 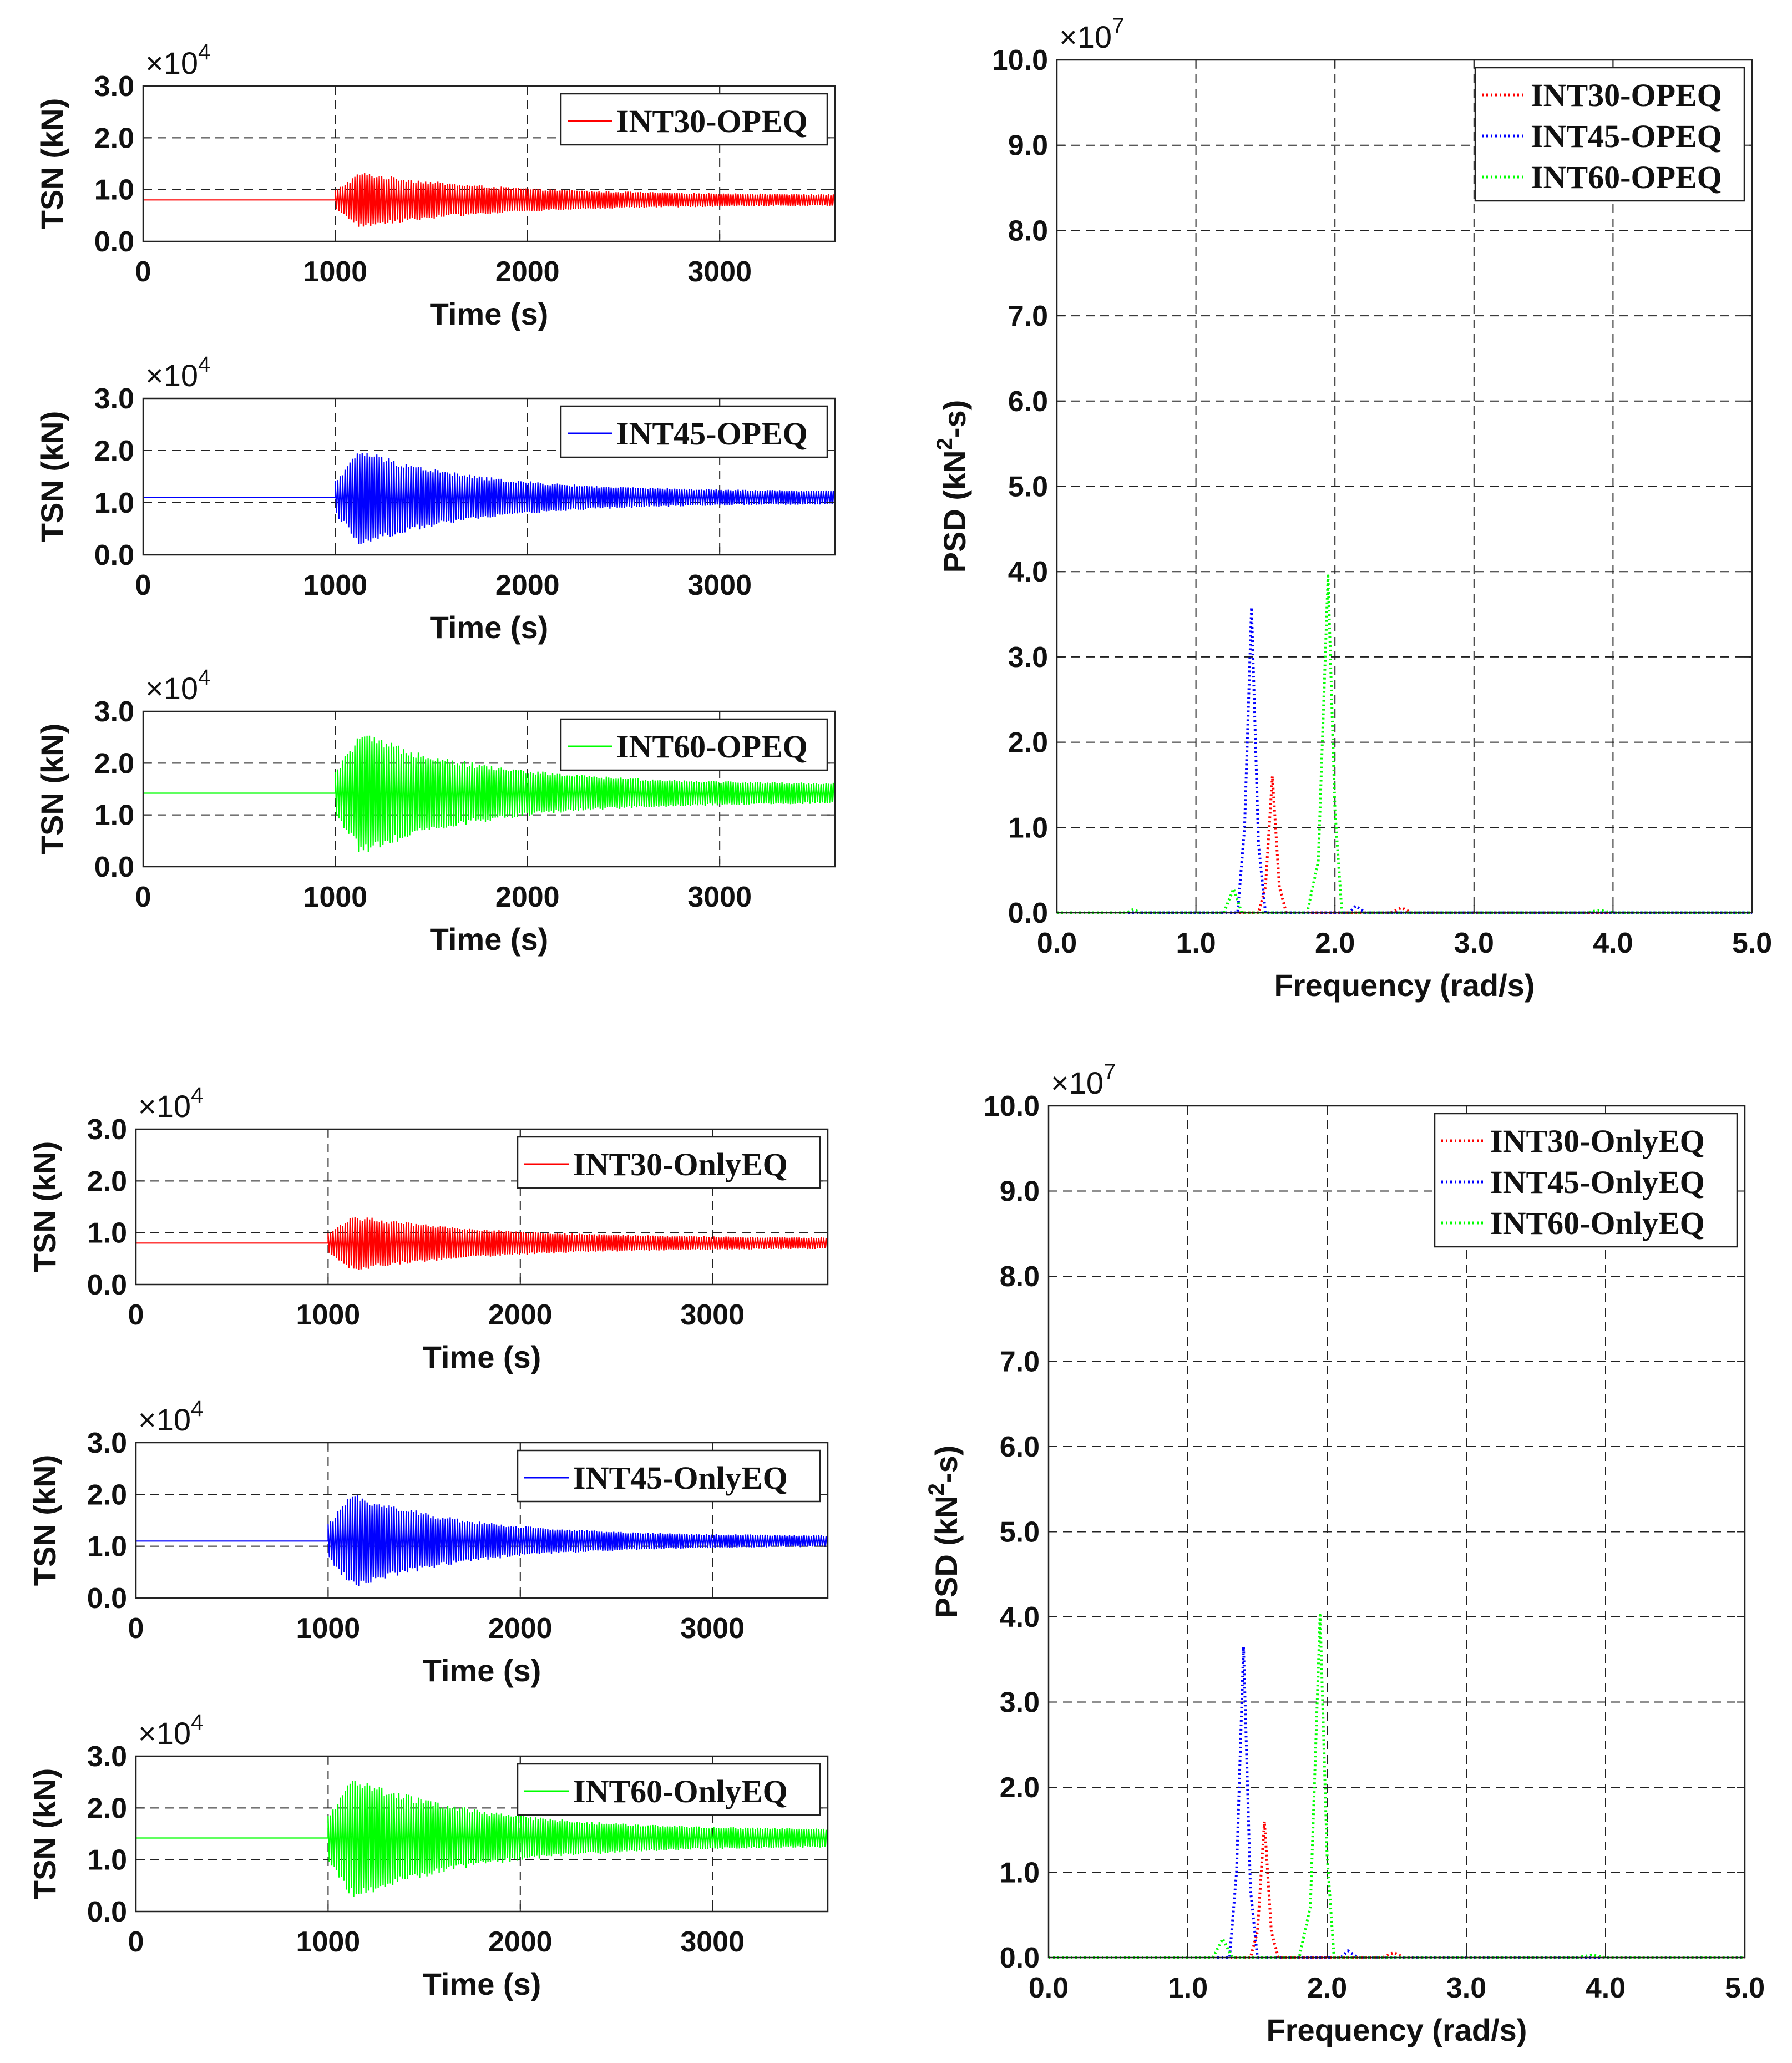 What do you see at coordinates (1092, 34) in the screenshot?
I see `axis-exponent: ×10⁷` at bounding box center [1092, 34].